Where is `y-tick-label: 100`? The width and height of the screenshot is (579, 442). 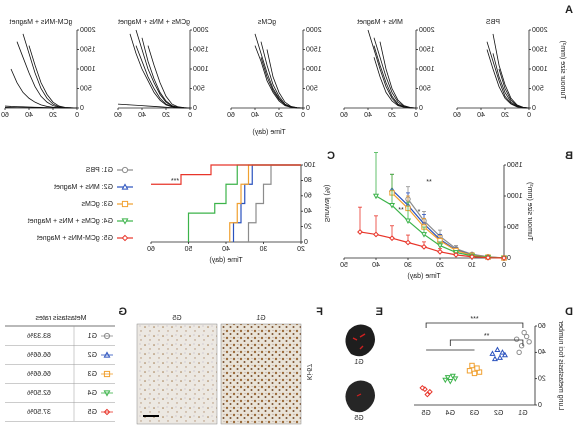
y-tick-label: 100 is located at coordinates (310, 165).